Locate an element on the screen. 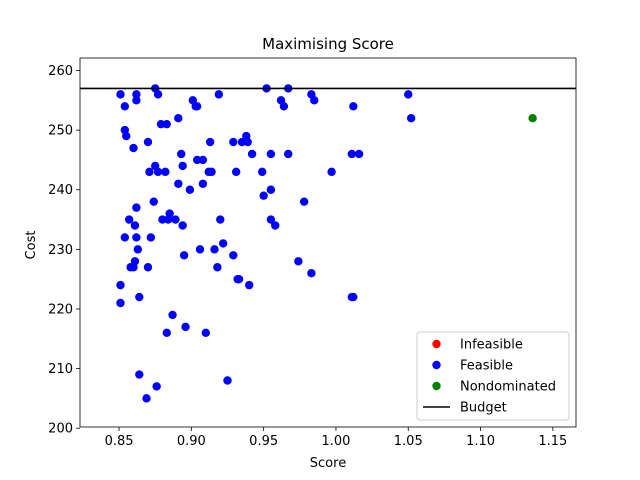  x-tick-label: 0.95 is located at coordinates (263, 441).